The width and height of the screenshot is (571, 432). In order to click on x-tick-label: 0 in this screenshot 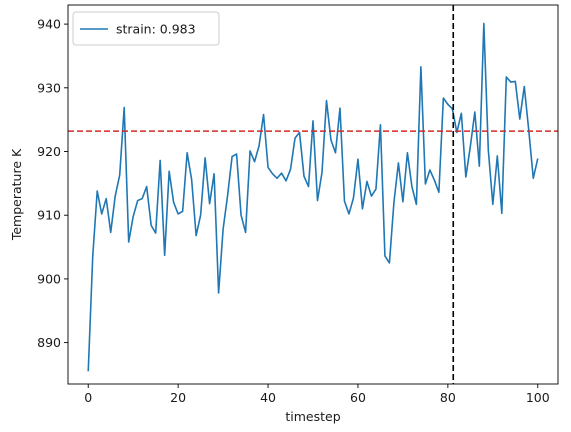, I will do `click(88, 397)`.